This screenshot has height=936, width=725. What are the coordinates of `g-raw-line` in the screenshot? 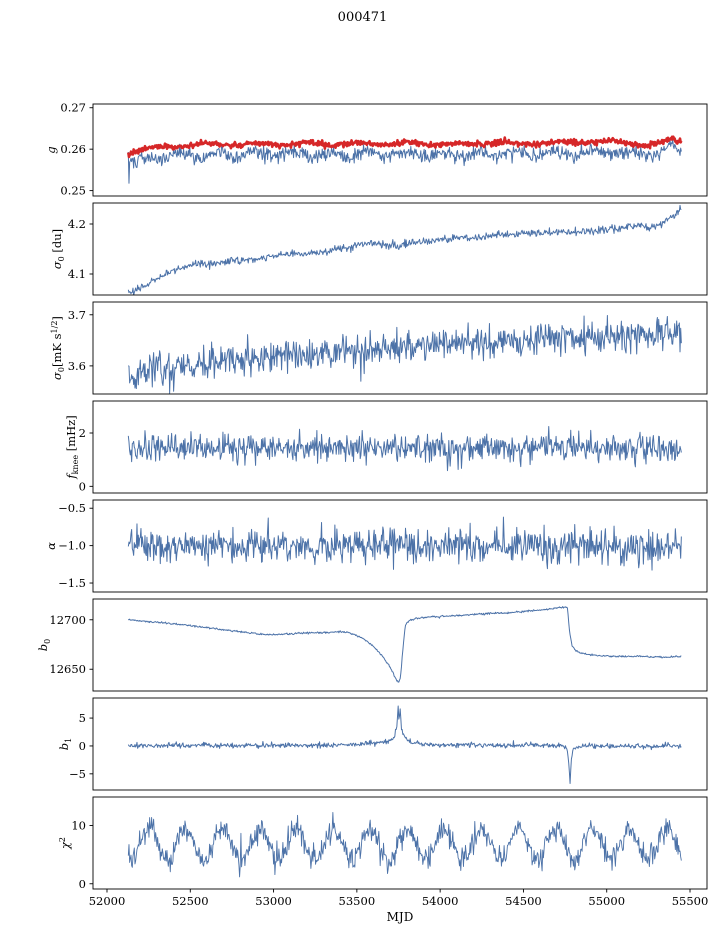 It's located at (404, 161).